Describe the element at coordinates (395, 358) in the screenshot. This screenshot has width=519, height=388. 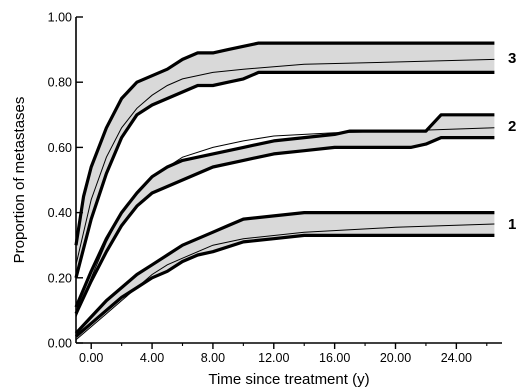
I see `x-tick-label: 20.00` at that location.